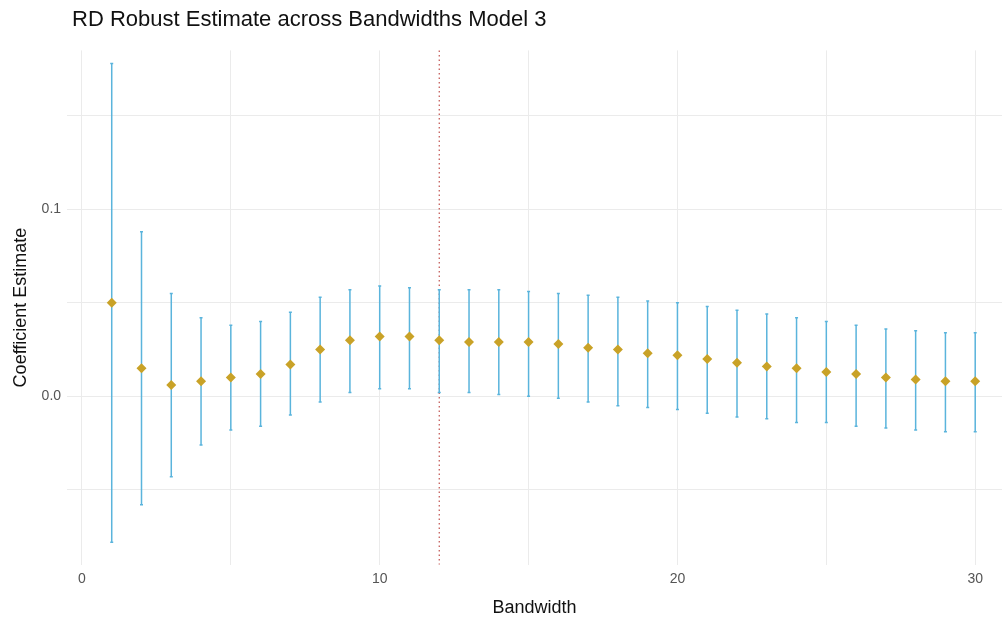 The image size is (1008, 627). What do you see at coordinates (975, 577) in the screenshot?
I see `x-tick-label: 30` at bounding box center [975, 577].